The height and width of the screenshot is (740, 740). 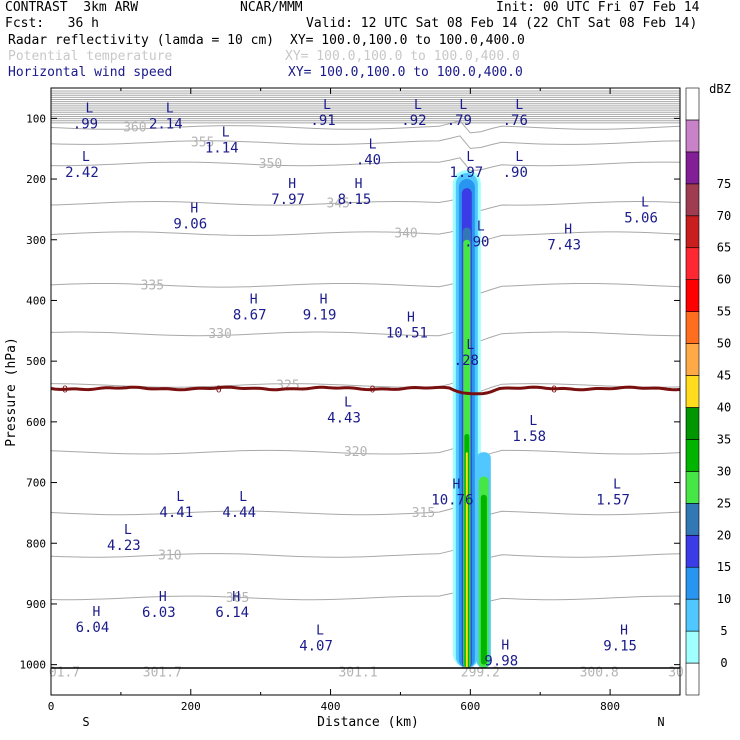 What do you see at coordinates (405, 234) in the screenshot?
I see `theta-contour-label: 340` at bounding box center [405, 234].